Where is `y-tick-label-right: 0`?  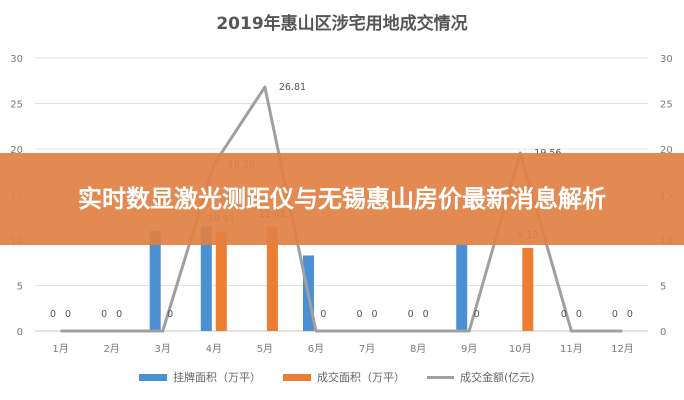
y-tick-label-right: 0 is located at coordinates (663, 332).